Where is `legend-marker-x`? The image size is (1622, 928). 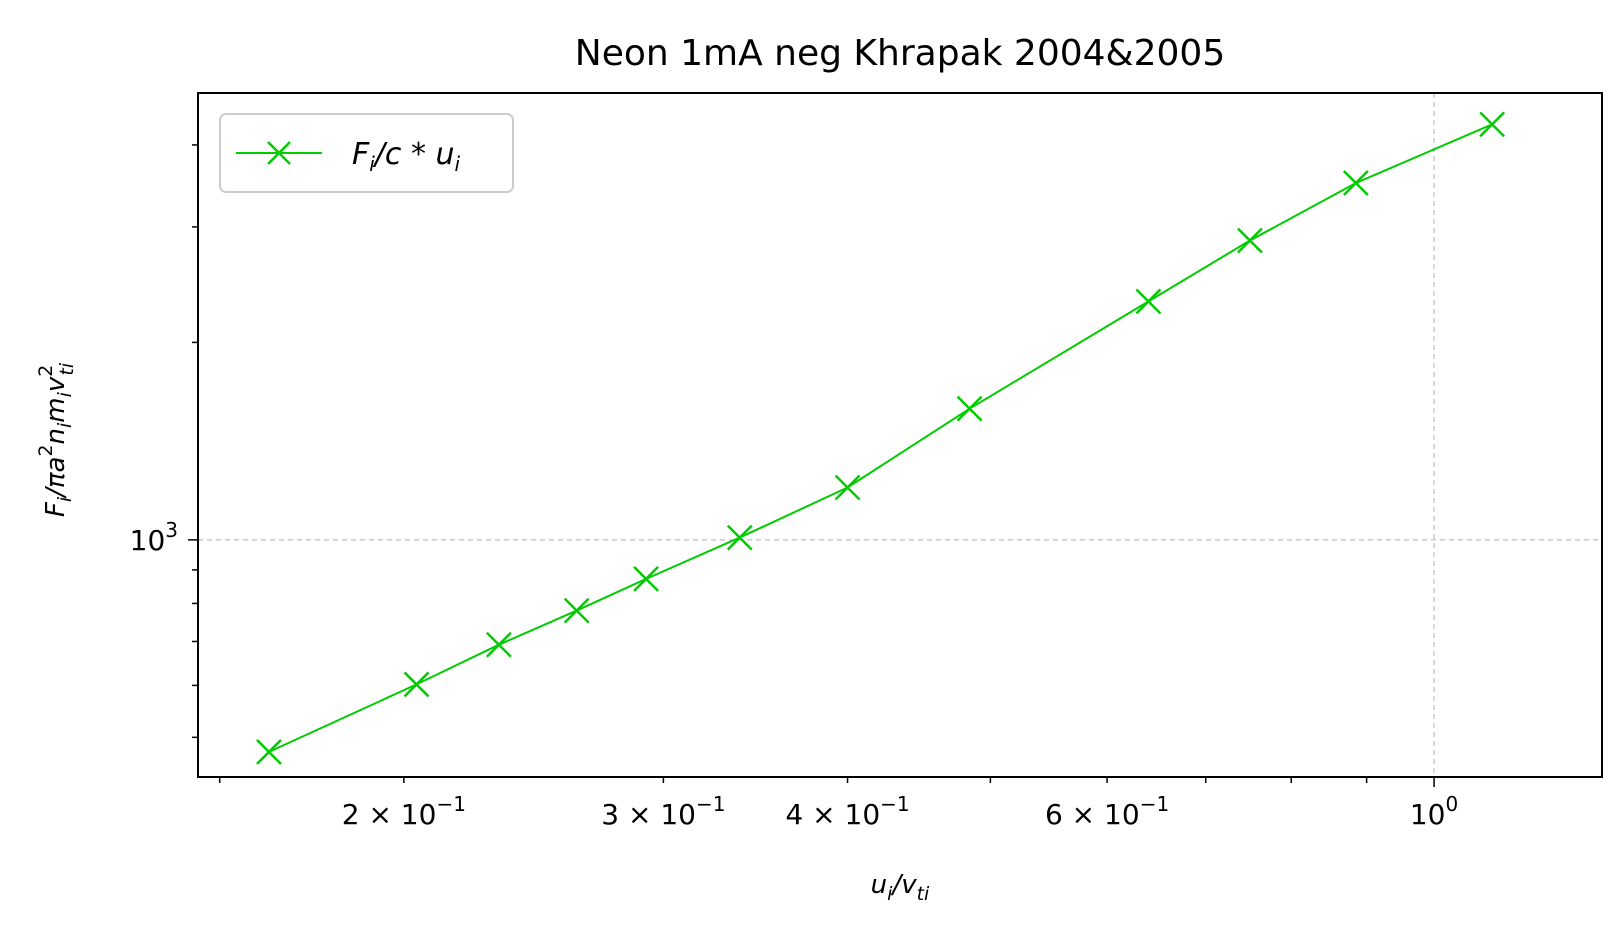
legend-marker-x is located at coordinates (279, 153).